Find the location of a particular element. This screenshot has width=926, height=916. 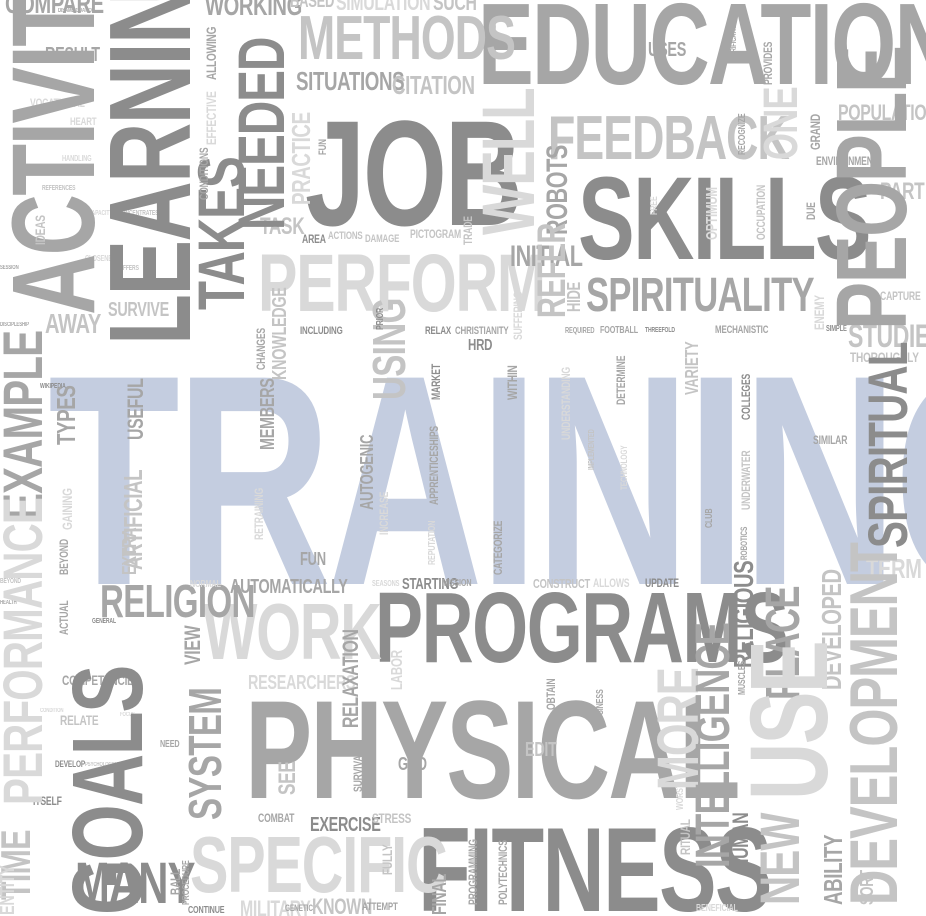

word-discipleship: DISCIPLESHIP is located at coordinates (14, 325).